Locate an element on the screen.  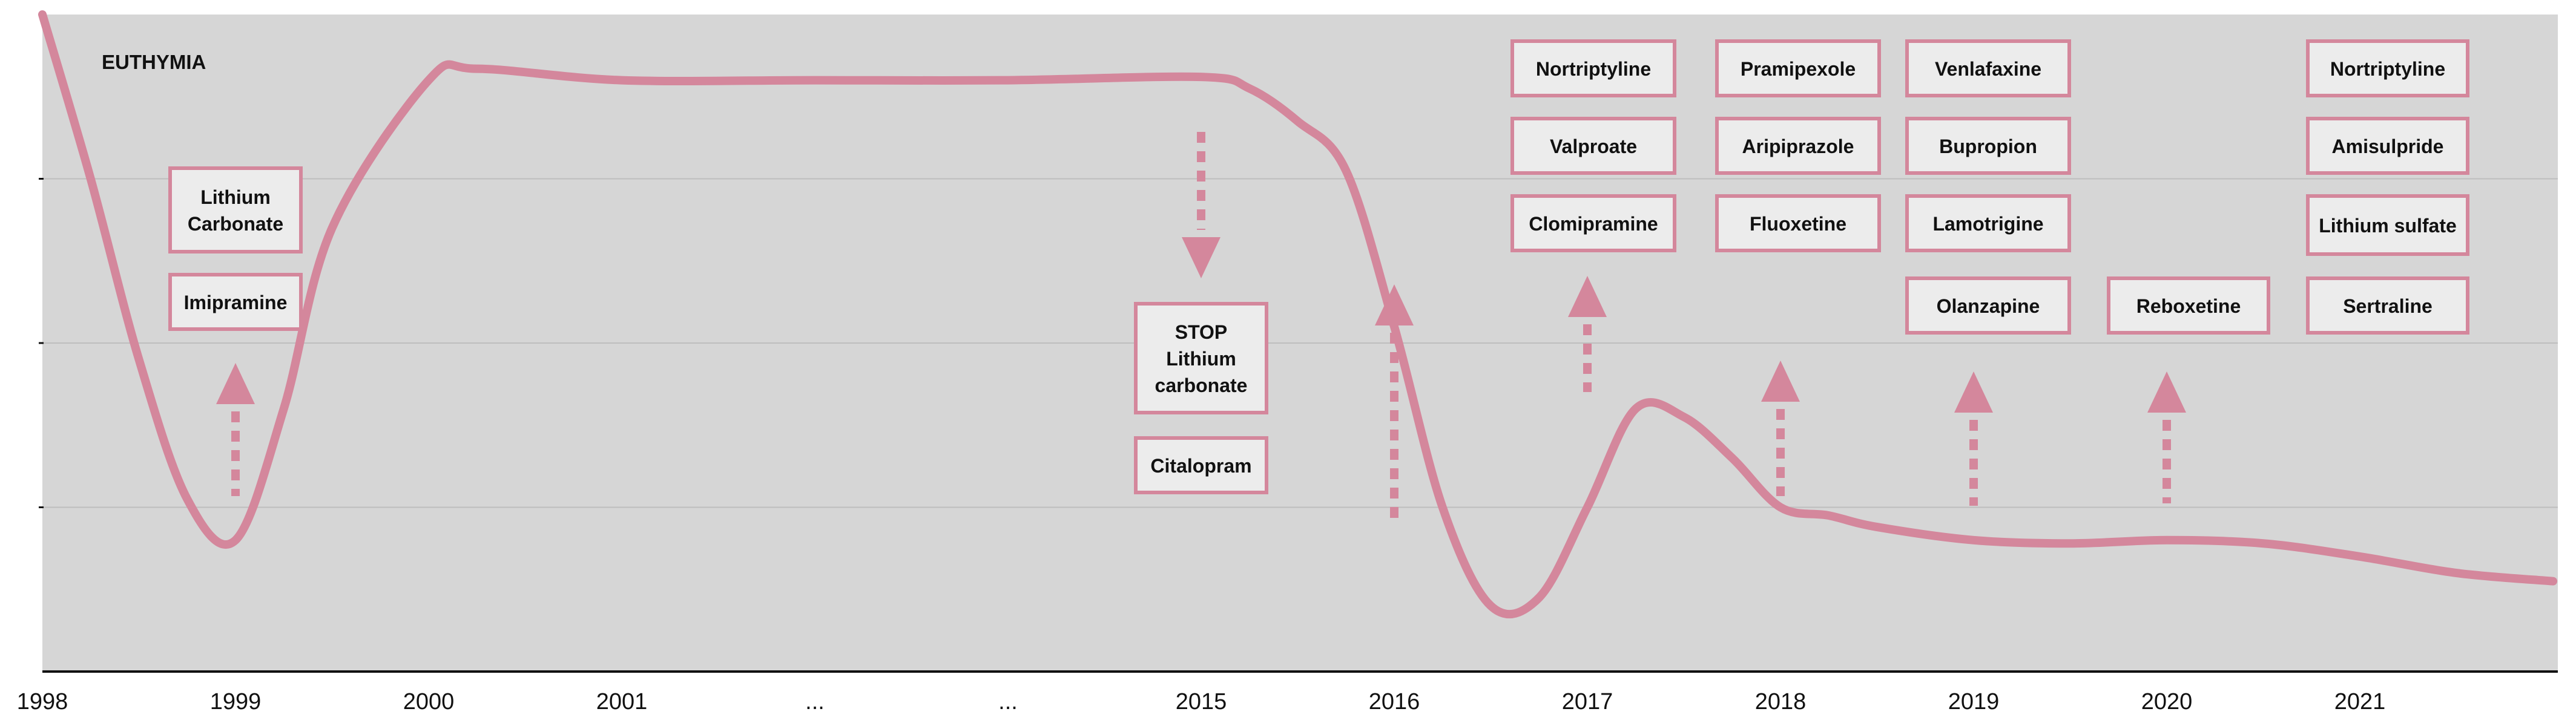
drug-label: Olanzapine is located at coordinates (1988, 306).